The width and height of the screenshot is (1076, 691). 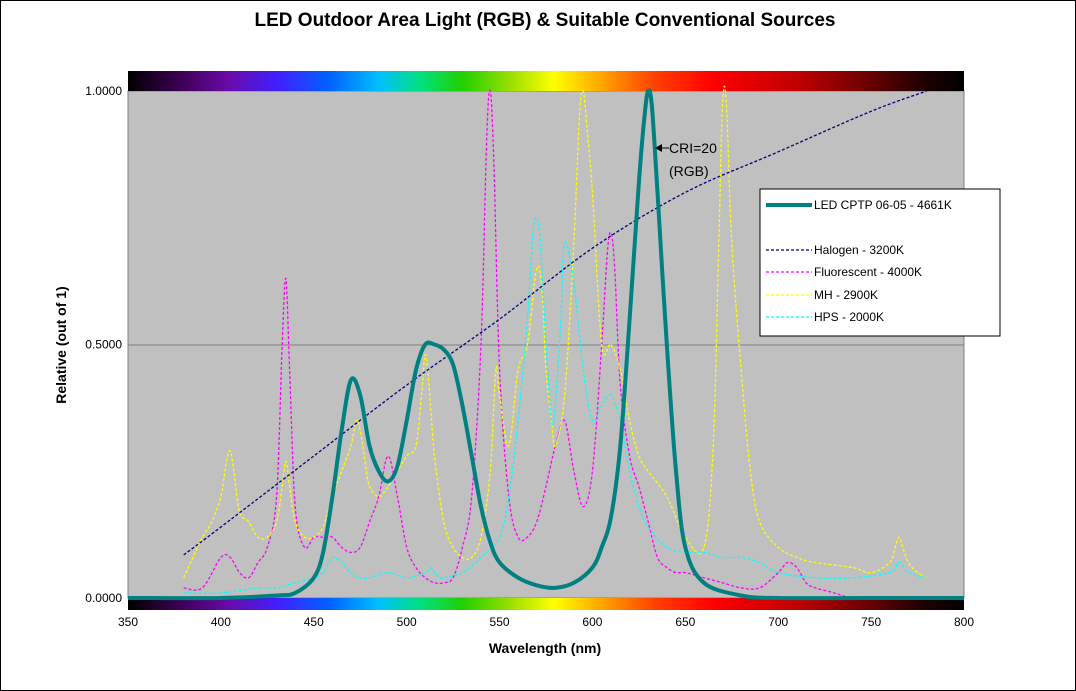 I want to click on x-tick-label: 400, so click(x=221, y=622).